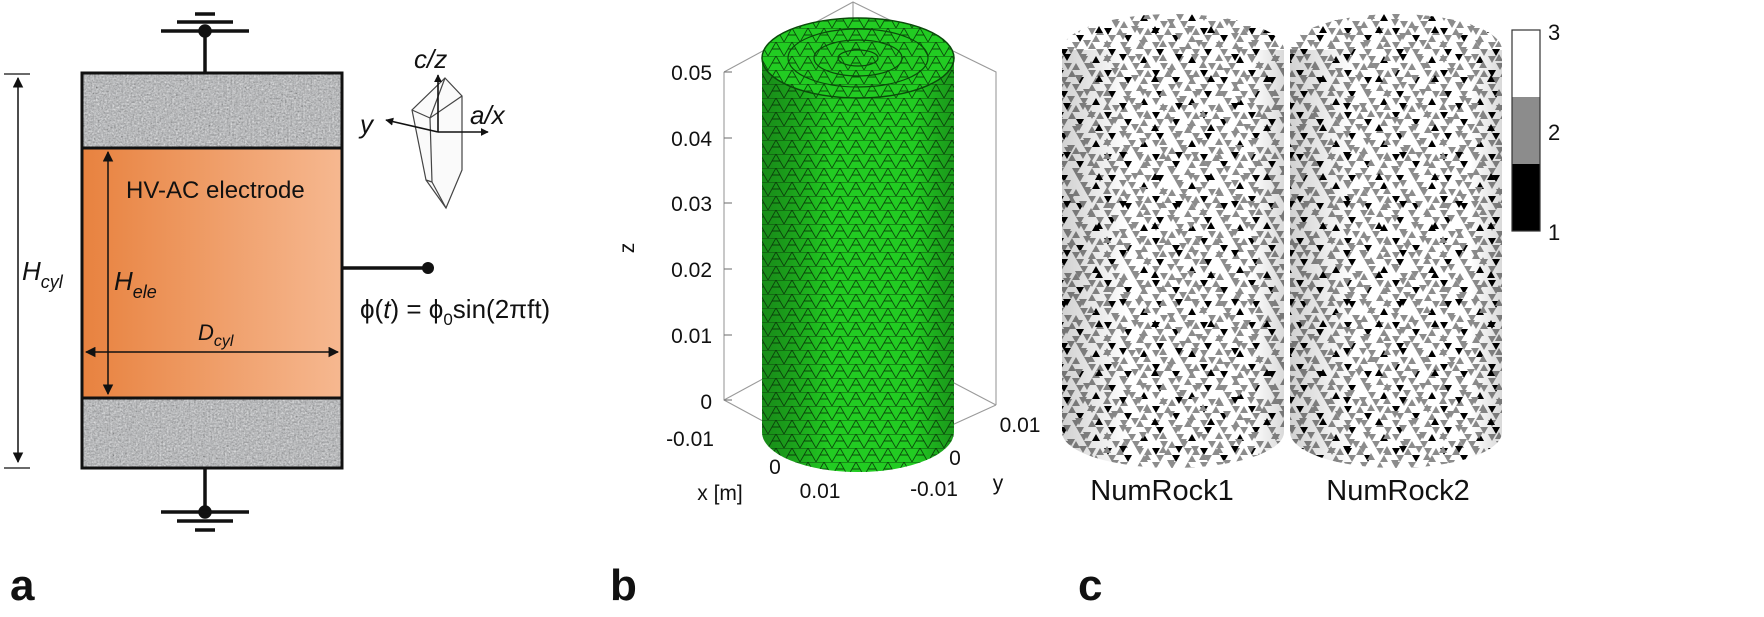 This screenshot has height=617, width=1764. I want to click on y-axis-arrow, so click(412, 125).